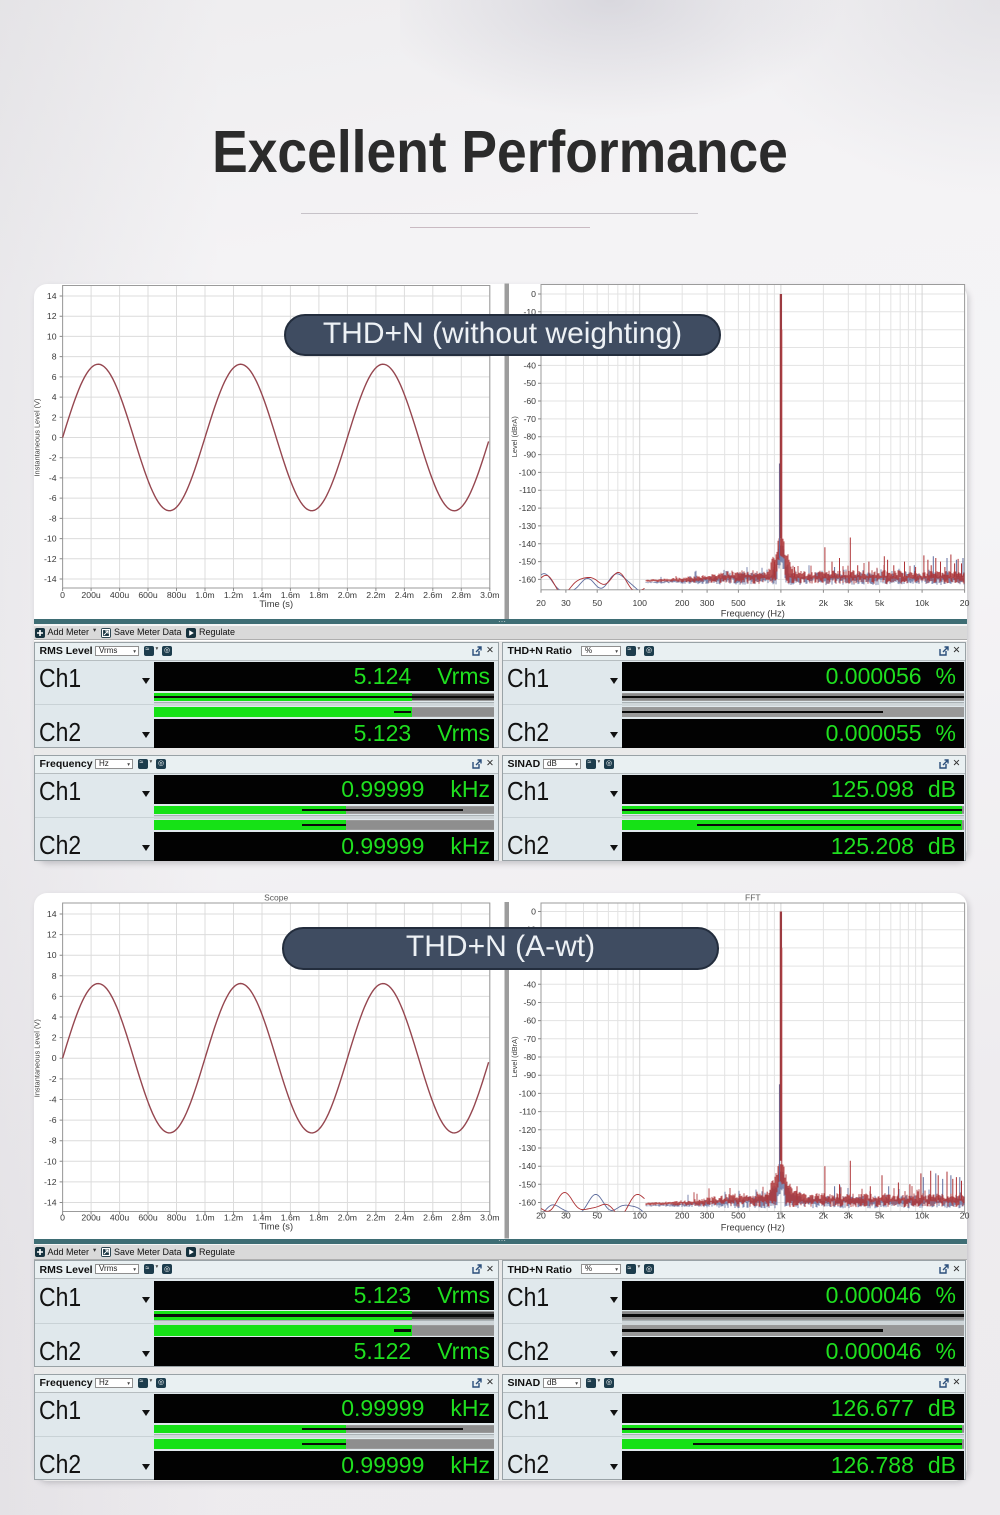 This screenshot has width=1000, height=1515. What do you see at coordinates (52, 955) in the screenshot?
I see `svg-text: 10` at bounding box center [52, 955].